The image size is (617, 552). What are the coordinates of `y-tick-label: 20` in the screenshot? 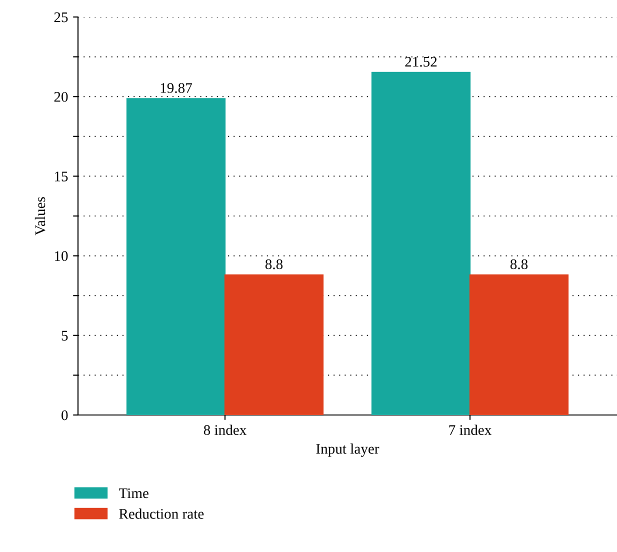 It's located at (61, 97).